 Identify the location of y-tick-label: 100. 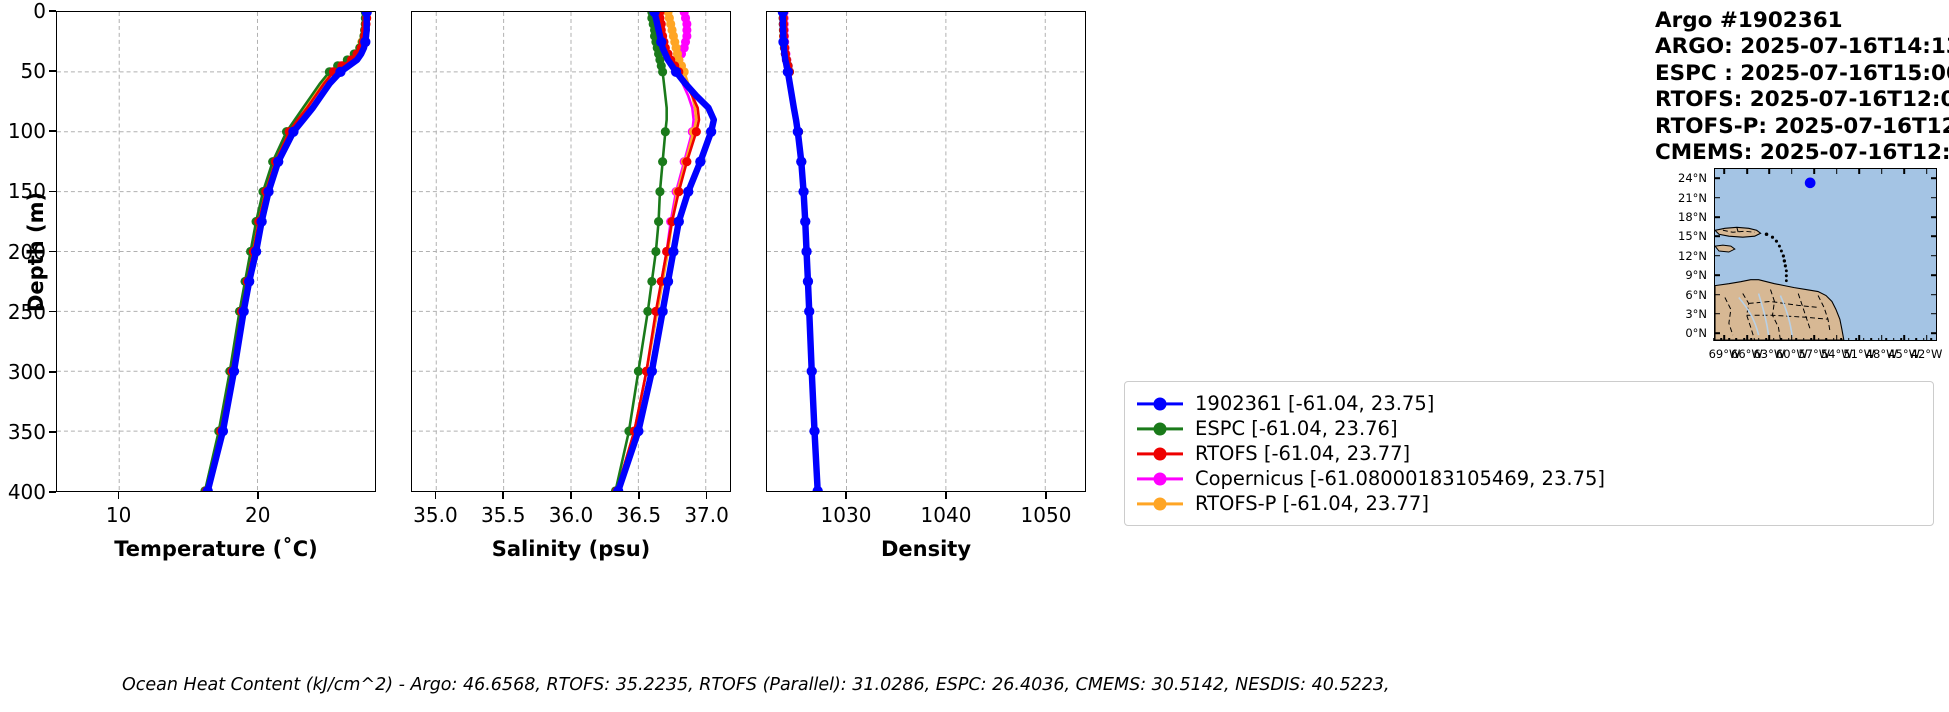
(26, 131).